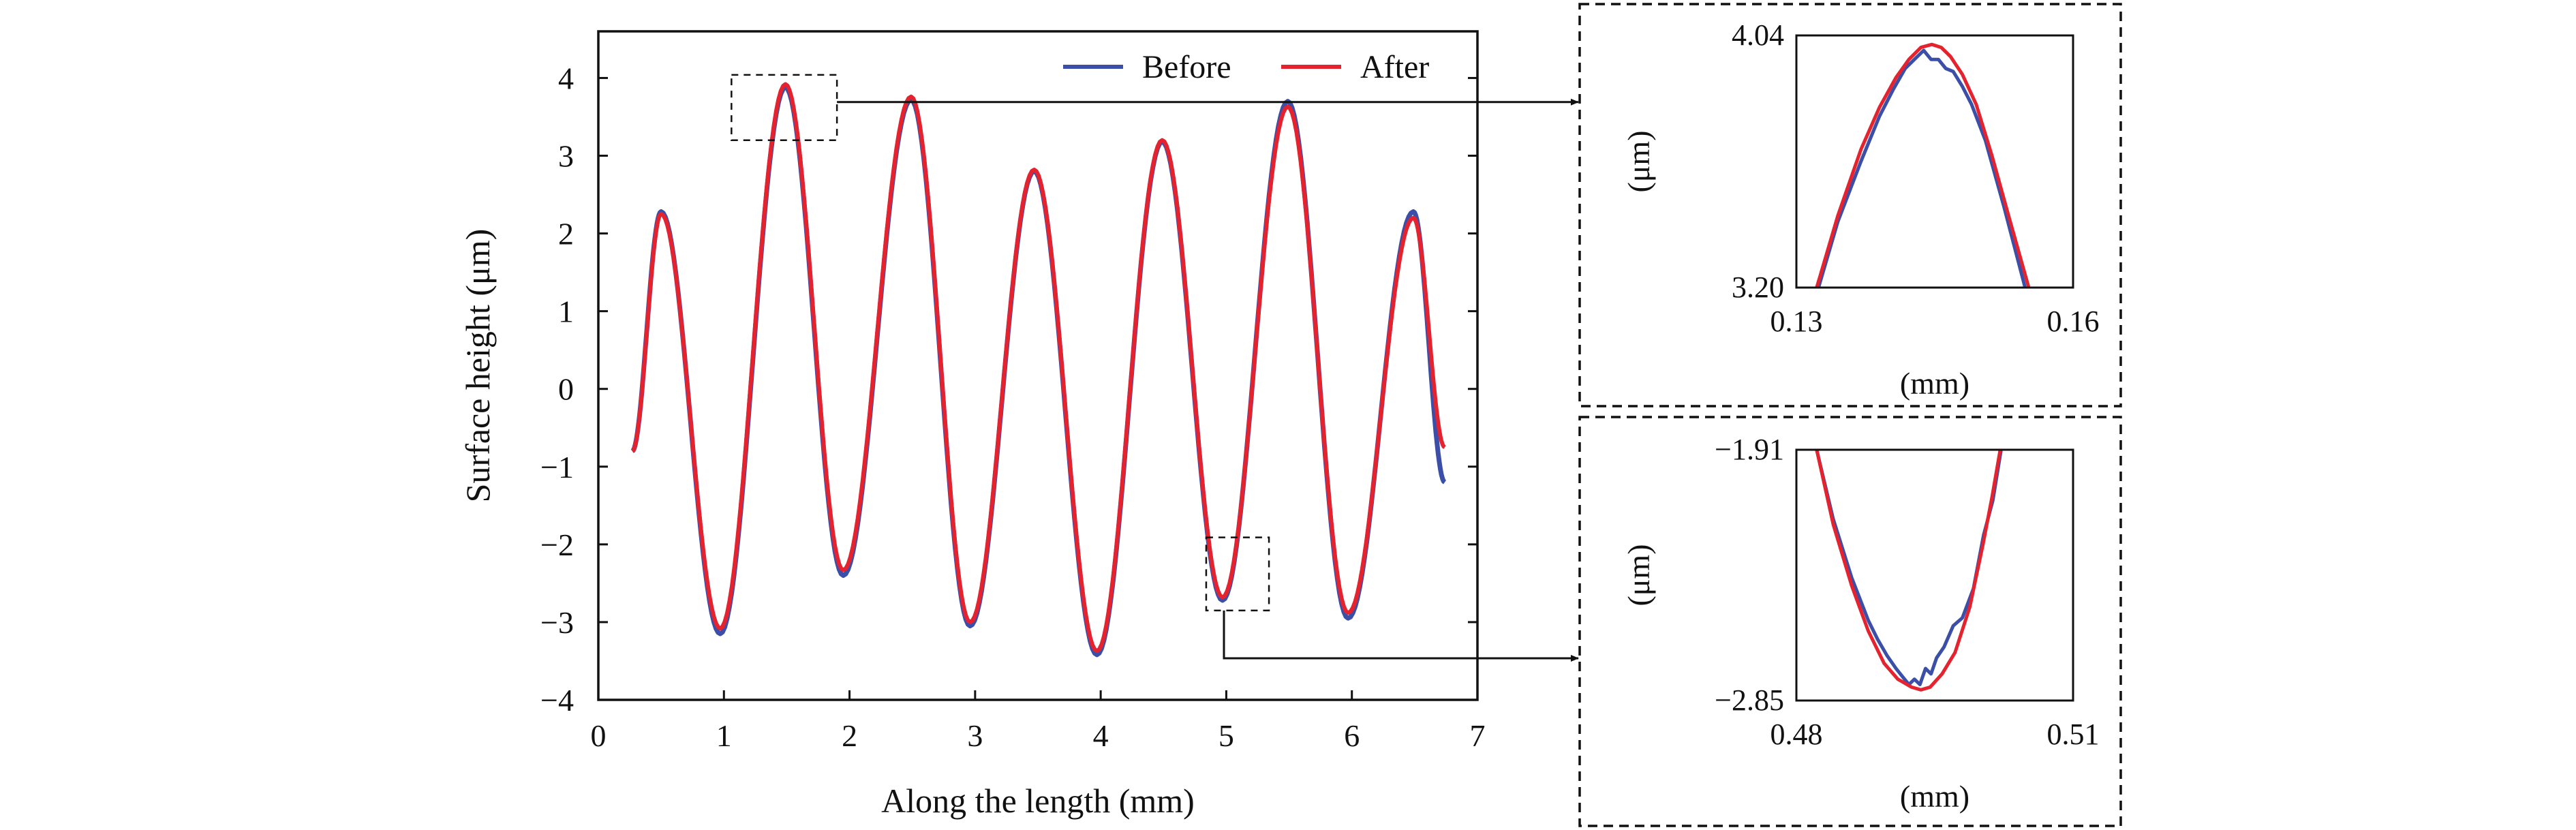 Image resolution: width=2576 pixels, height=830 pixels. Describe the element at coordinates (1758, 287) in the screenshot. I see `inset-y-tick-label-bottom: 3.20` at that location.